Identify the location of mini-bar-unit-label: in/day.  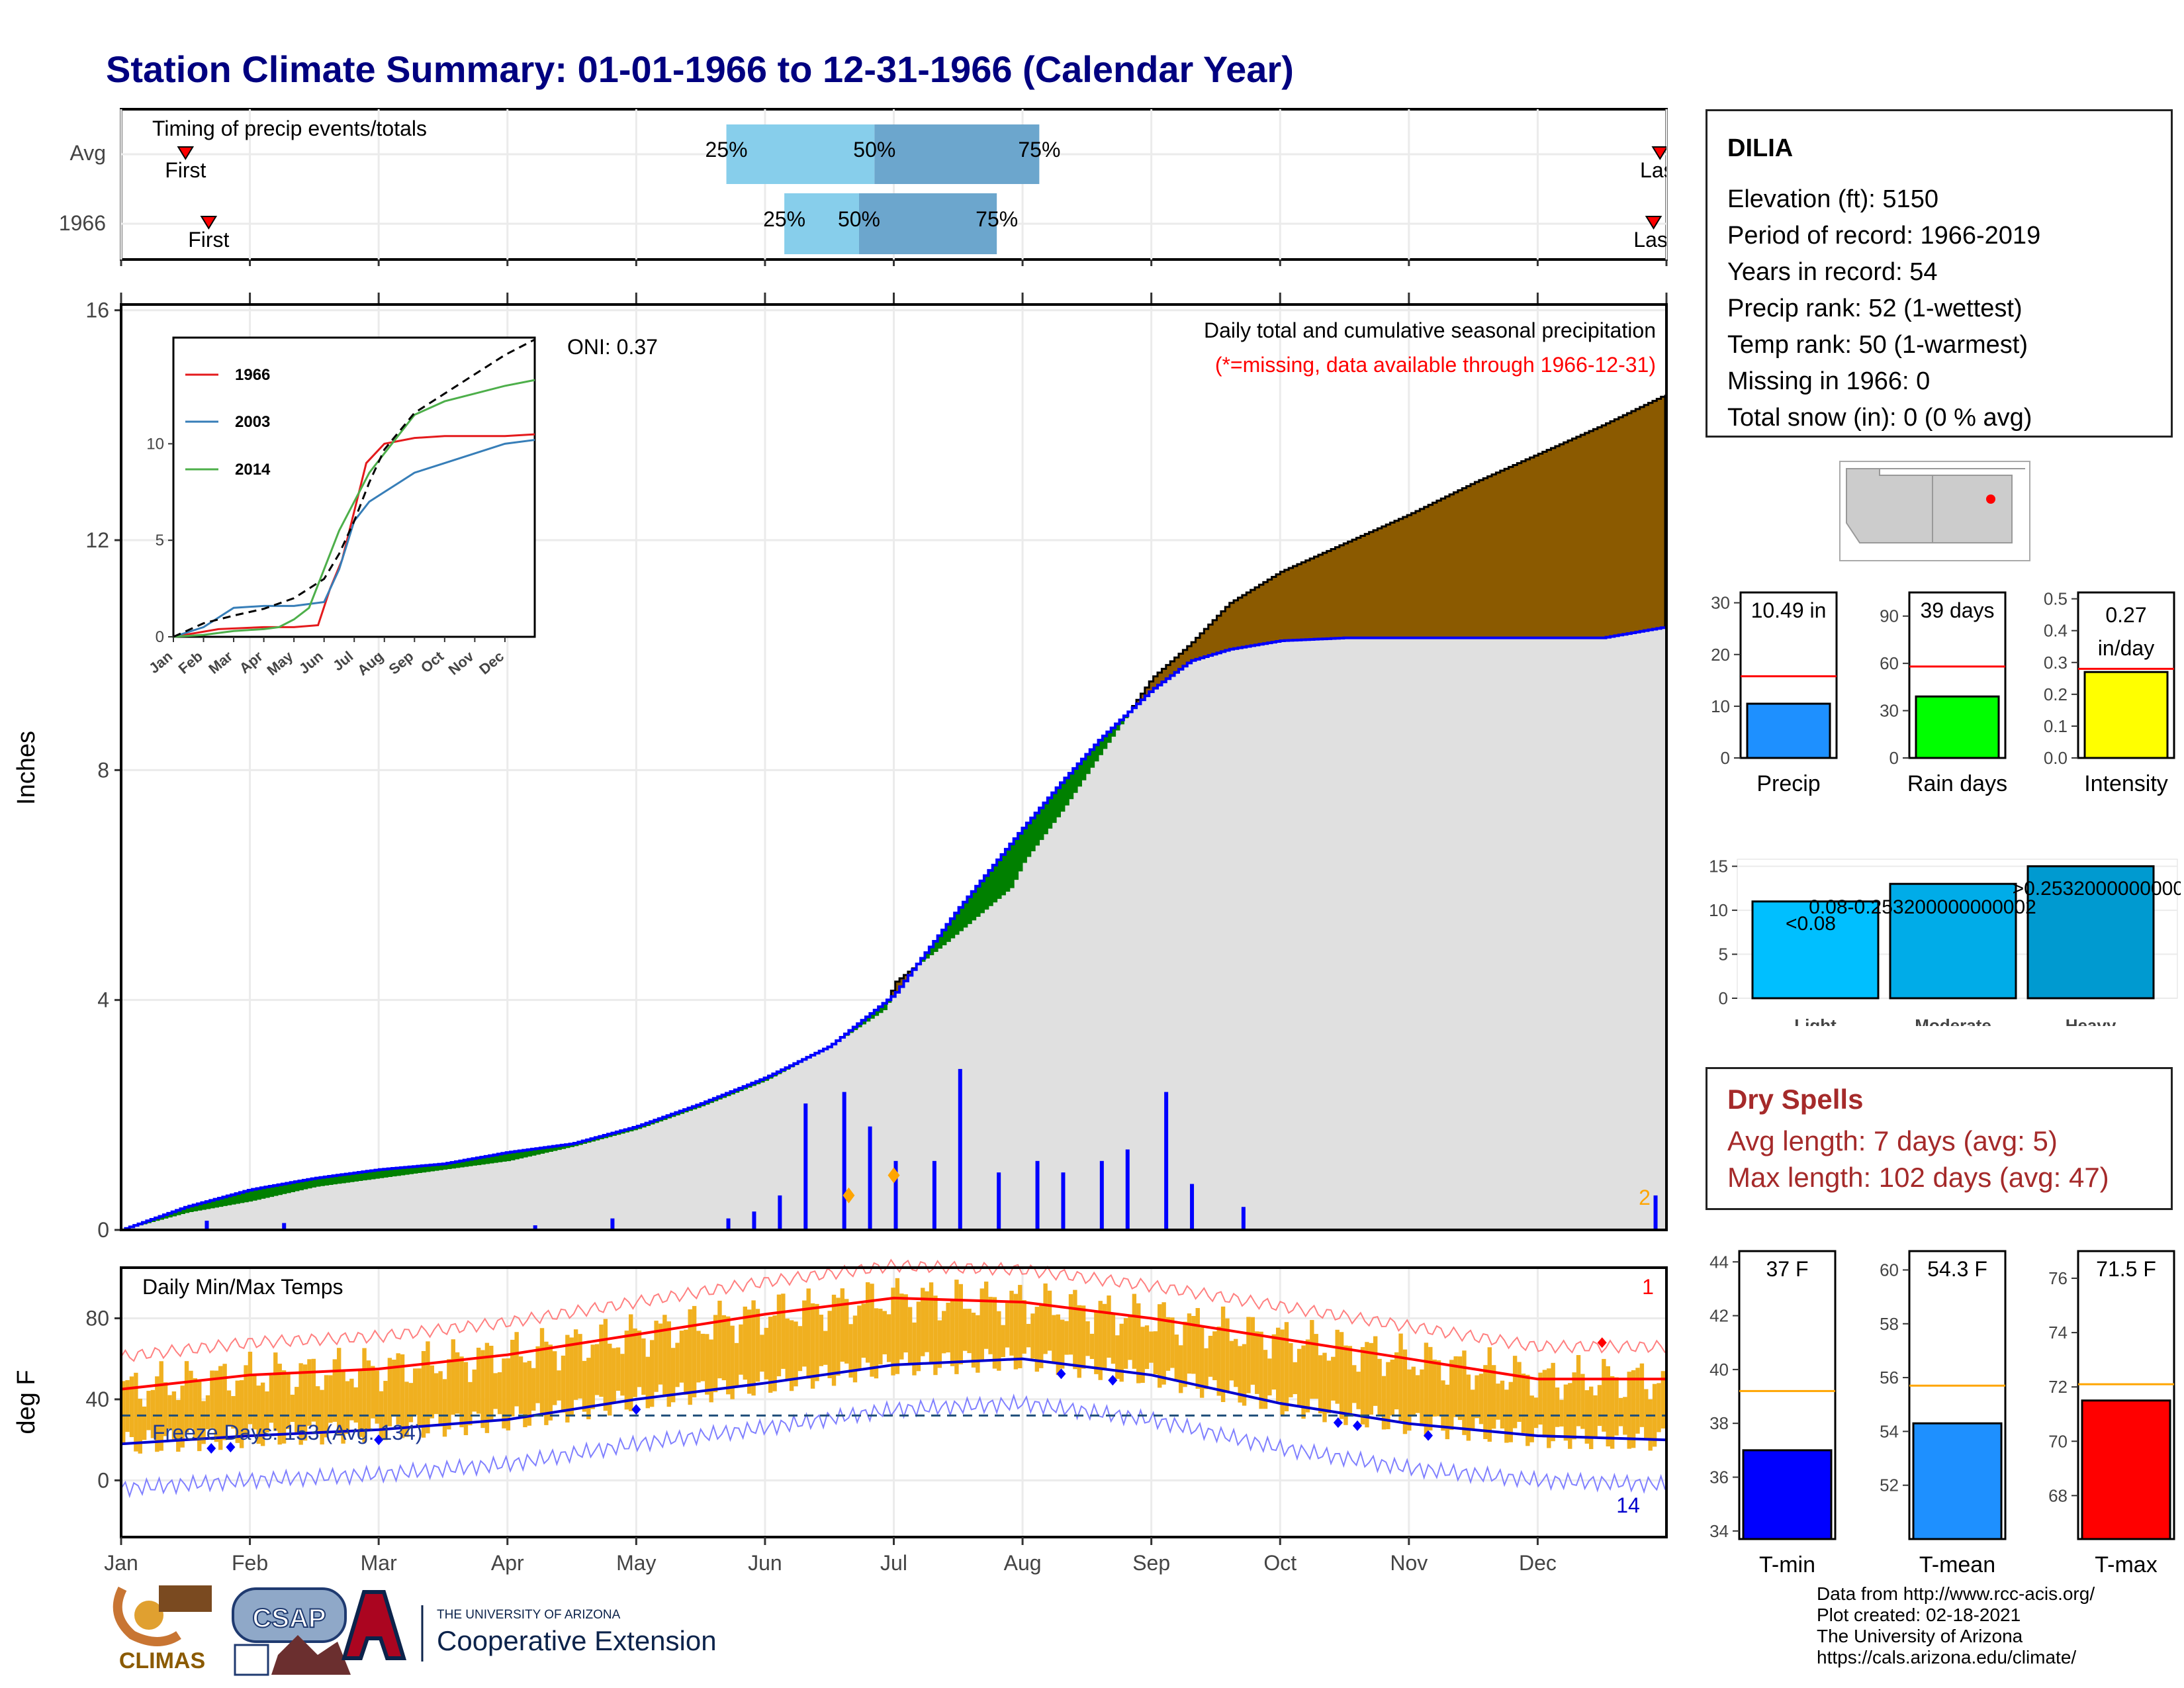
(2126, 648).